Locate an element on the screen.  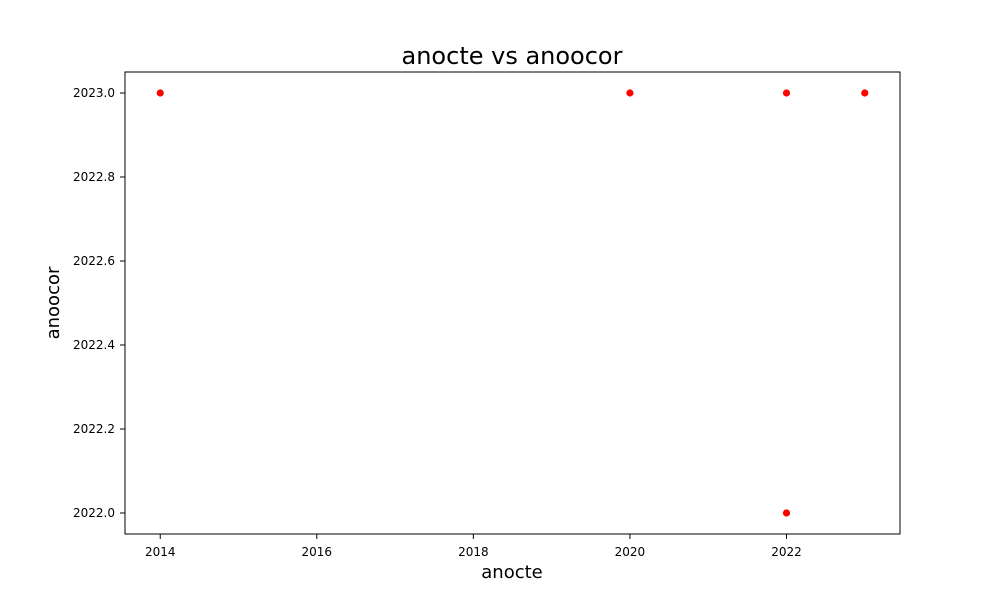
x-tick-label: 2018 is located at coordinates (473, 552).